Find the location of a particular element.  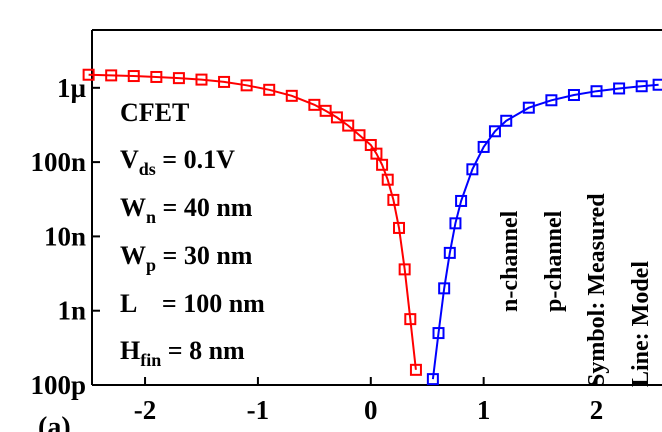

vertical-label: Line: Model is located at coordinates (641, 324).